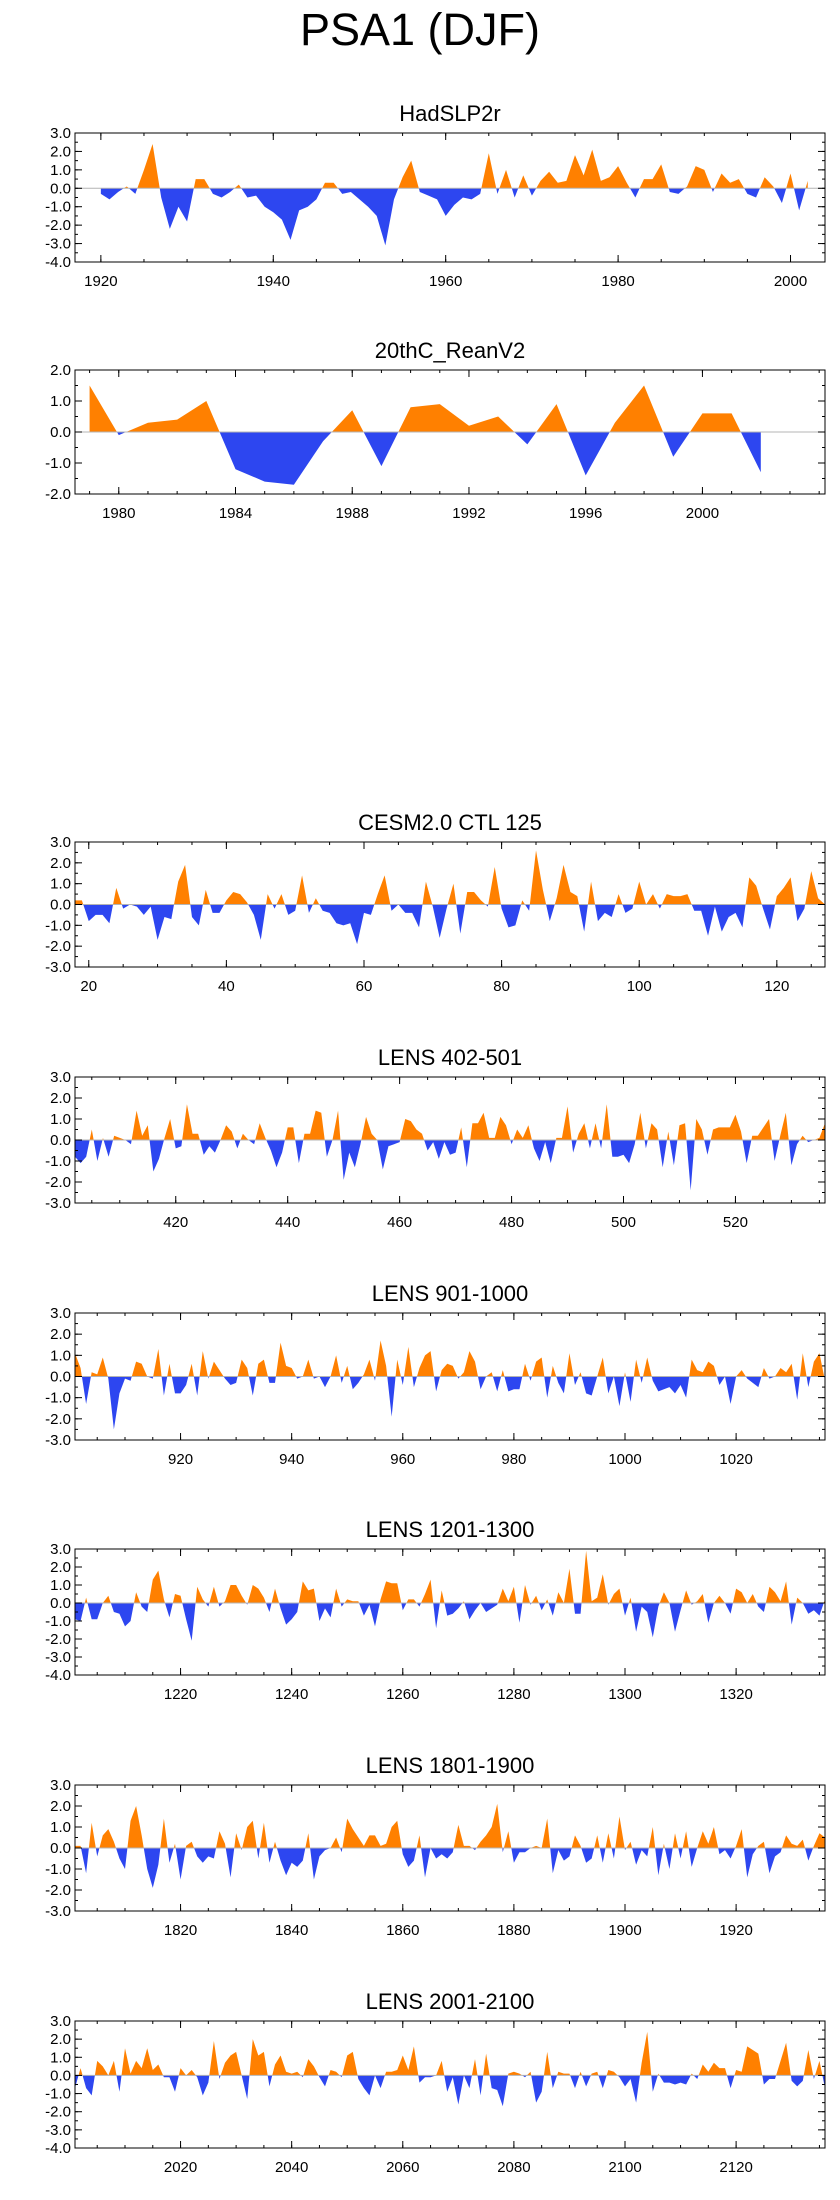 The width and height of the screenshot is (840, 2200). What do you see at coordinates (468, 513) in the screenshot?
I see `x-tick-label: 1992` at bounding box center [468, 513].